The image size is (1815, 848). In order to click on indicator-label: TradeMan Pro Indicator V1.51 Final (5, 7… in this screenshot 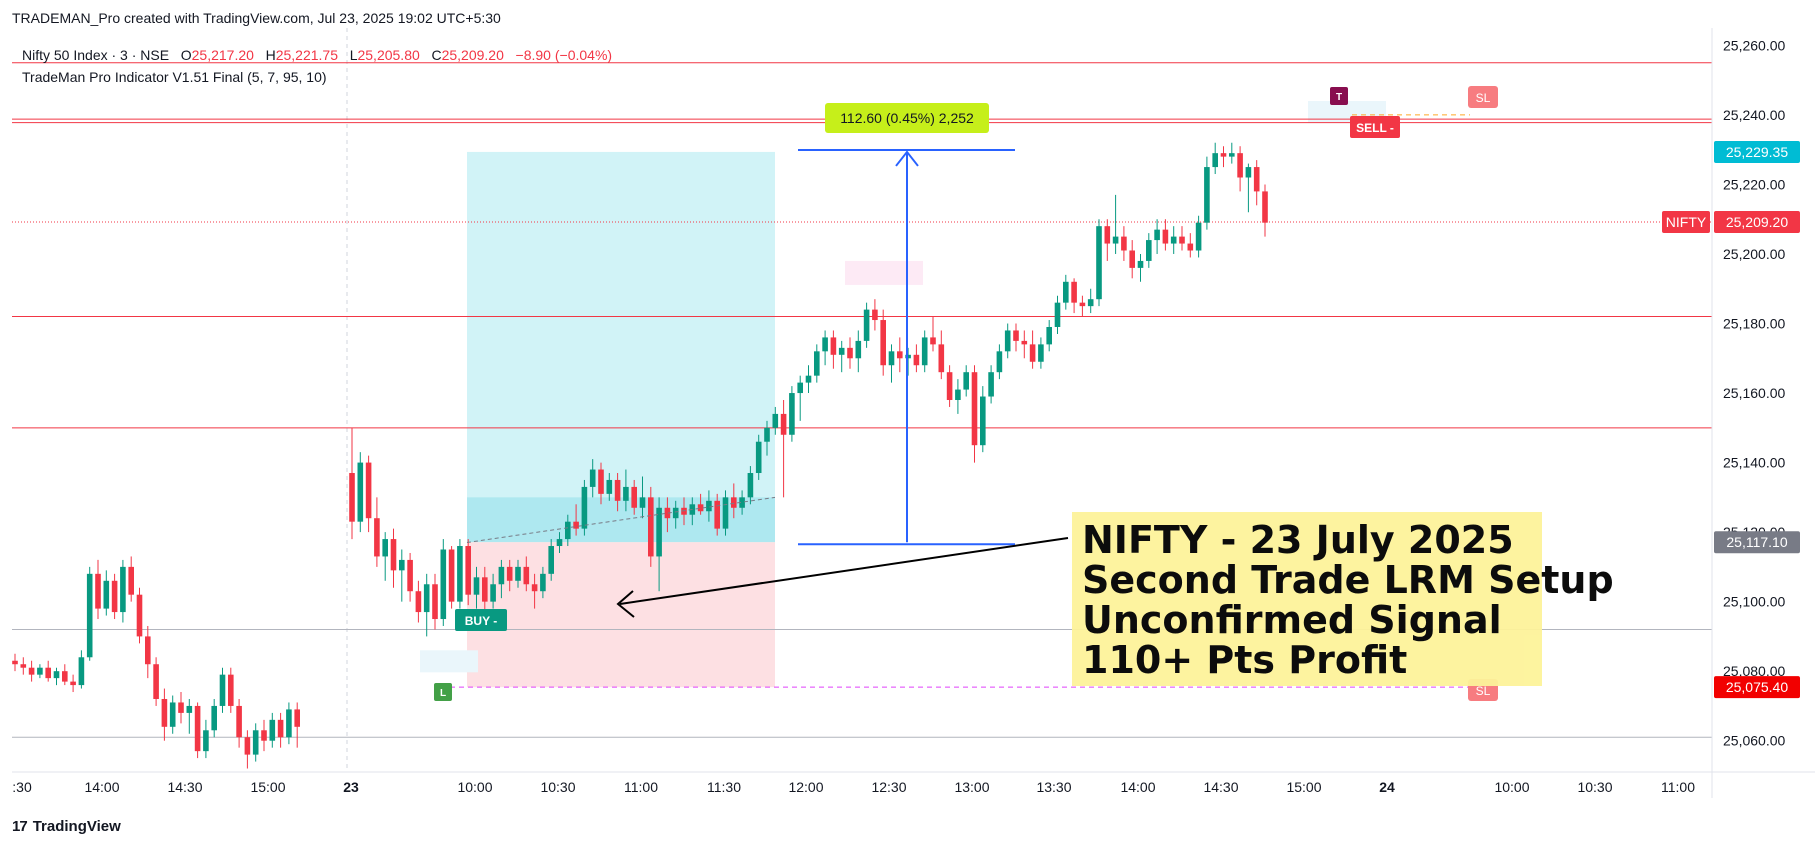, I will do `click(174, 77)`.